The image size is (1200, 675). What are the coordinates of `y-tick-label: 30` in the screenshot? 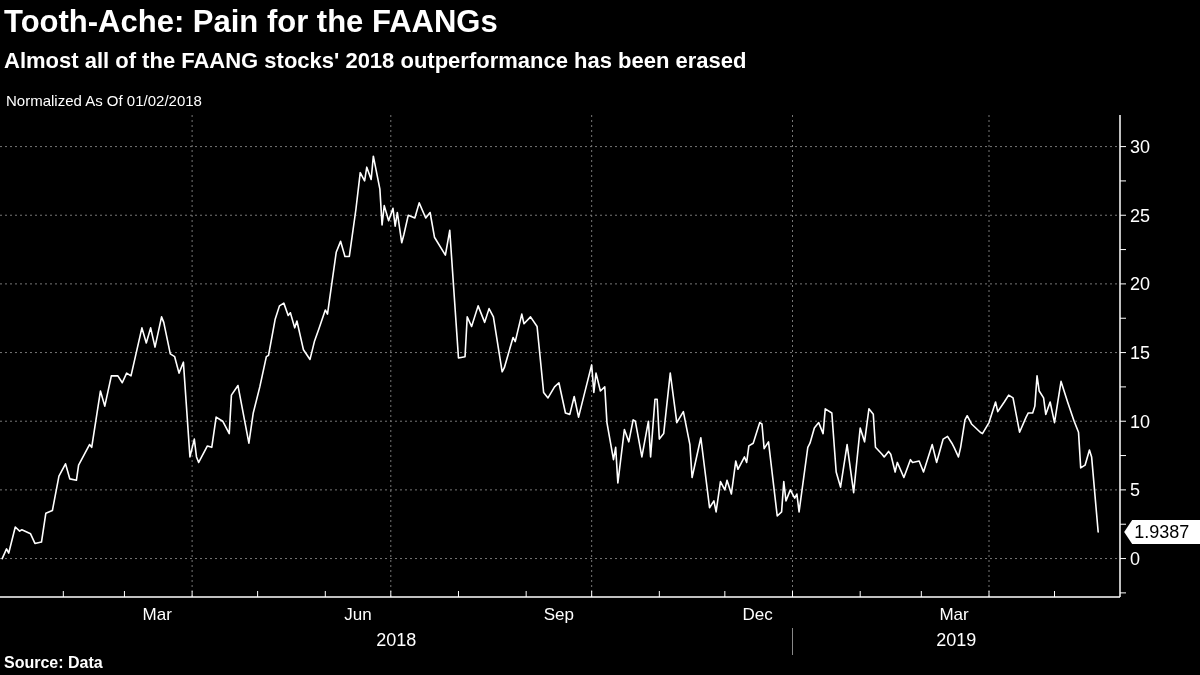 It's located at (1140, 146).